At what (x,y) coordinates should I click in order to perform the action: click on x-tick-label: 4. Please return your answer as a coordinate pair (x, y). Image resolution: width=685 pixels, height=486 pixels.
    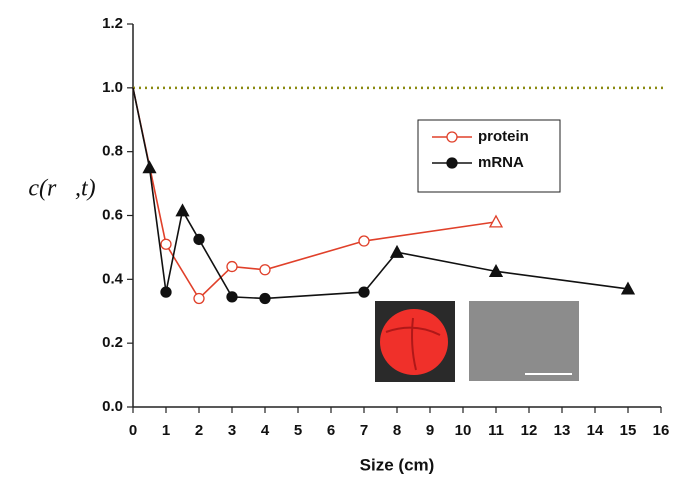
    Looking at the image, I should click on (265, 430).